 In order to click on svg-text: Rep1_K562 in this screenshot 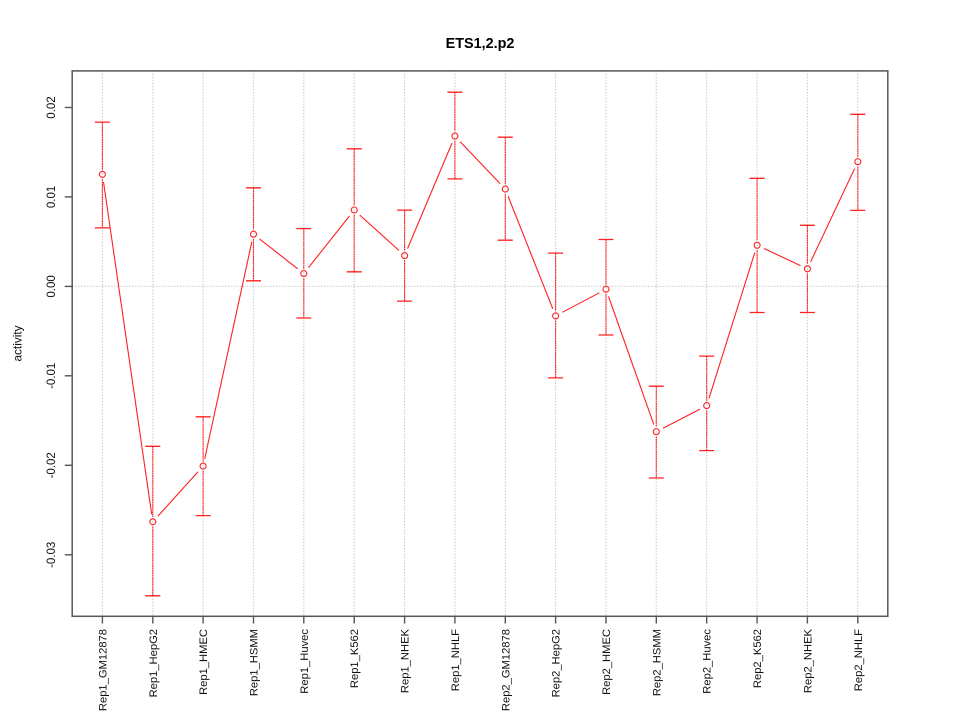, I will do `click(355, 658)`.